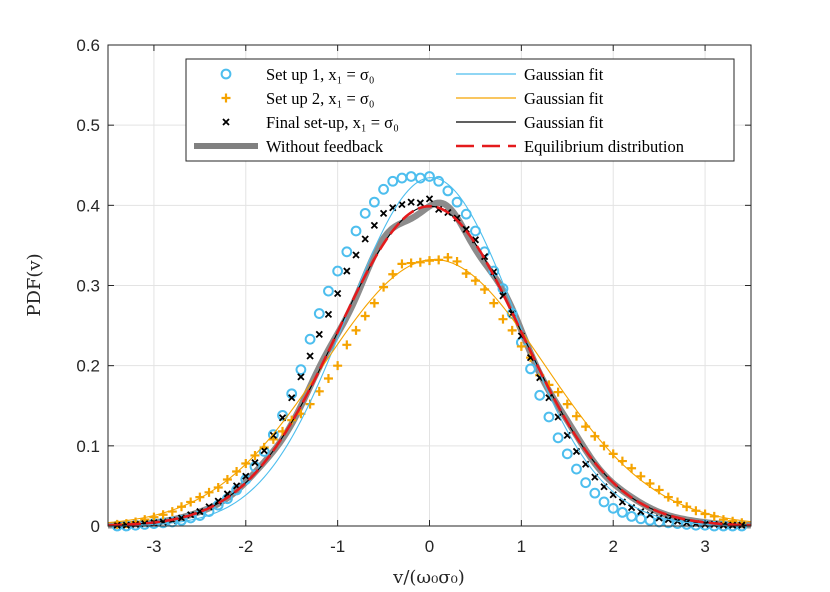 The image size is (830, 592). Describe the element at coordinates (245, 546) in the screenshot. I see `x-tick-label: -2` at that location.